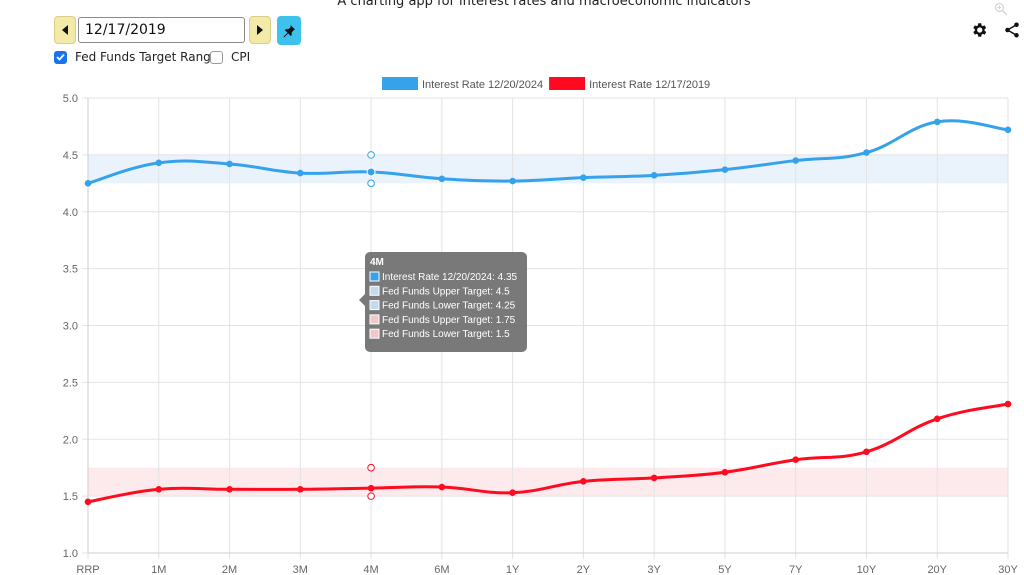 The width and height of the screenshot is (1024, 575). Describe the element at coordinates (362, 300) in the screenshot. I see `tooltip-caret` at that location.